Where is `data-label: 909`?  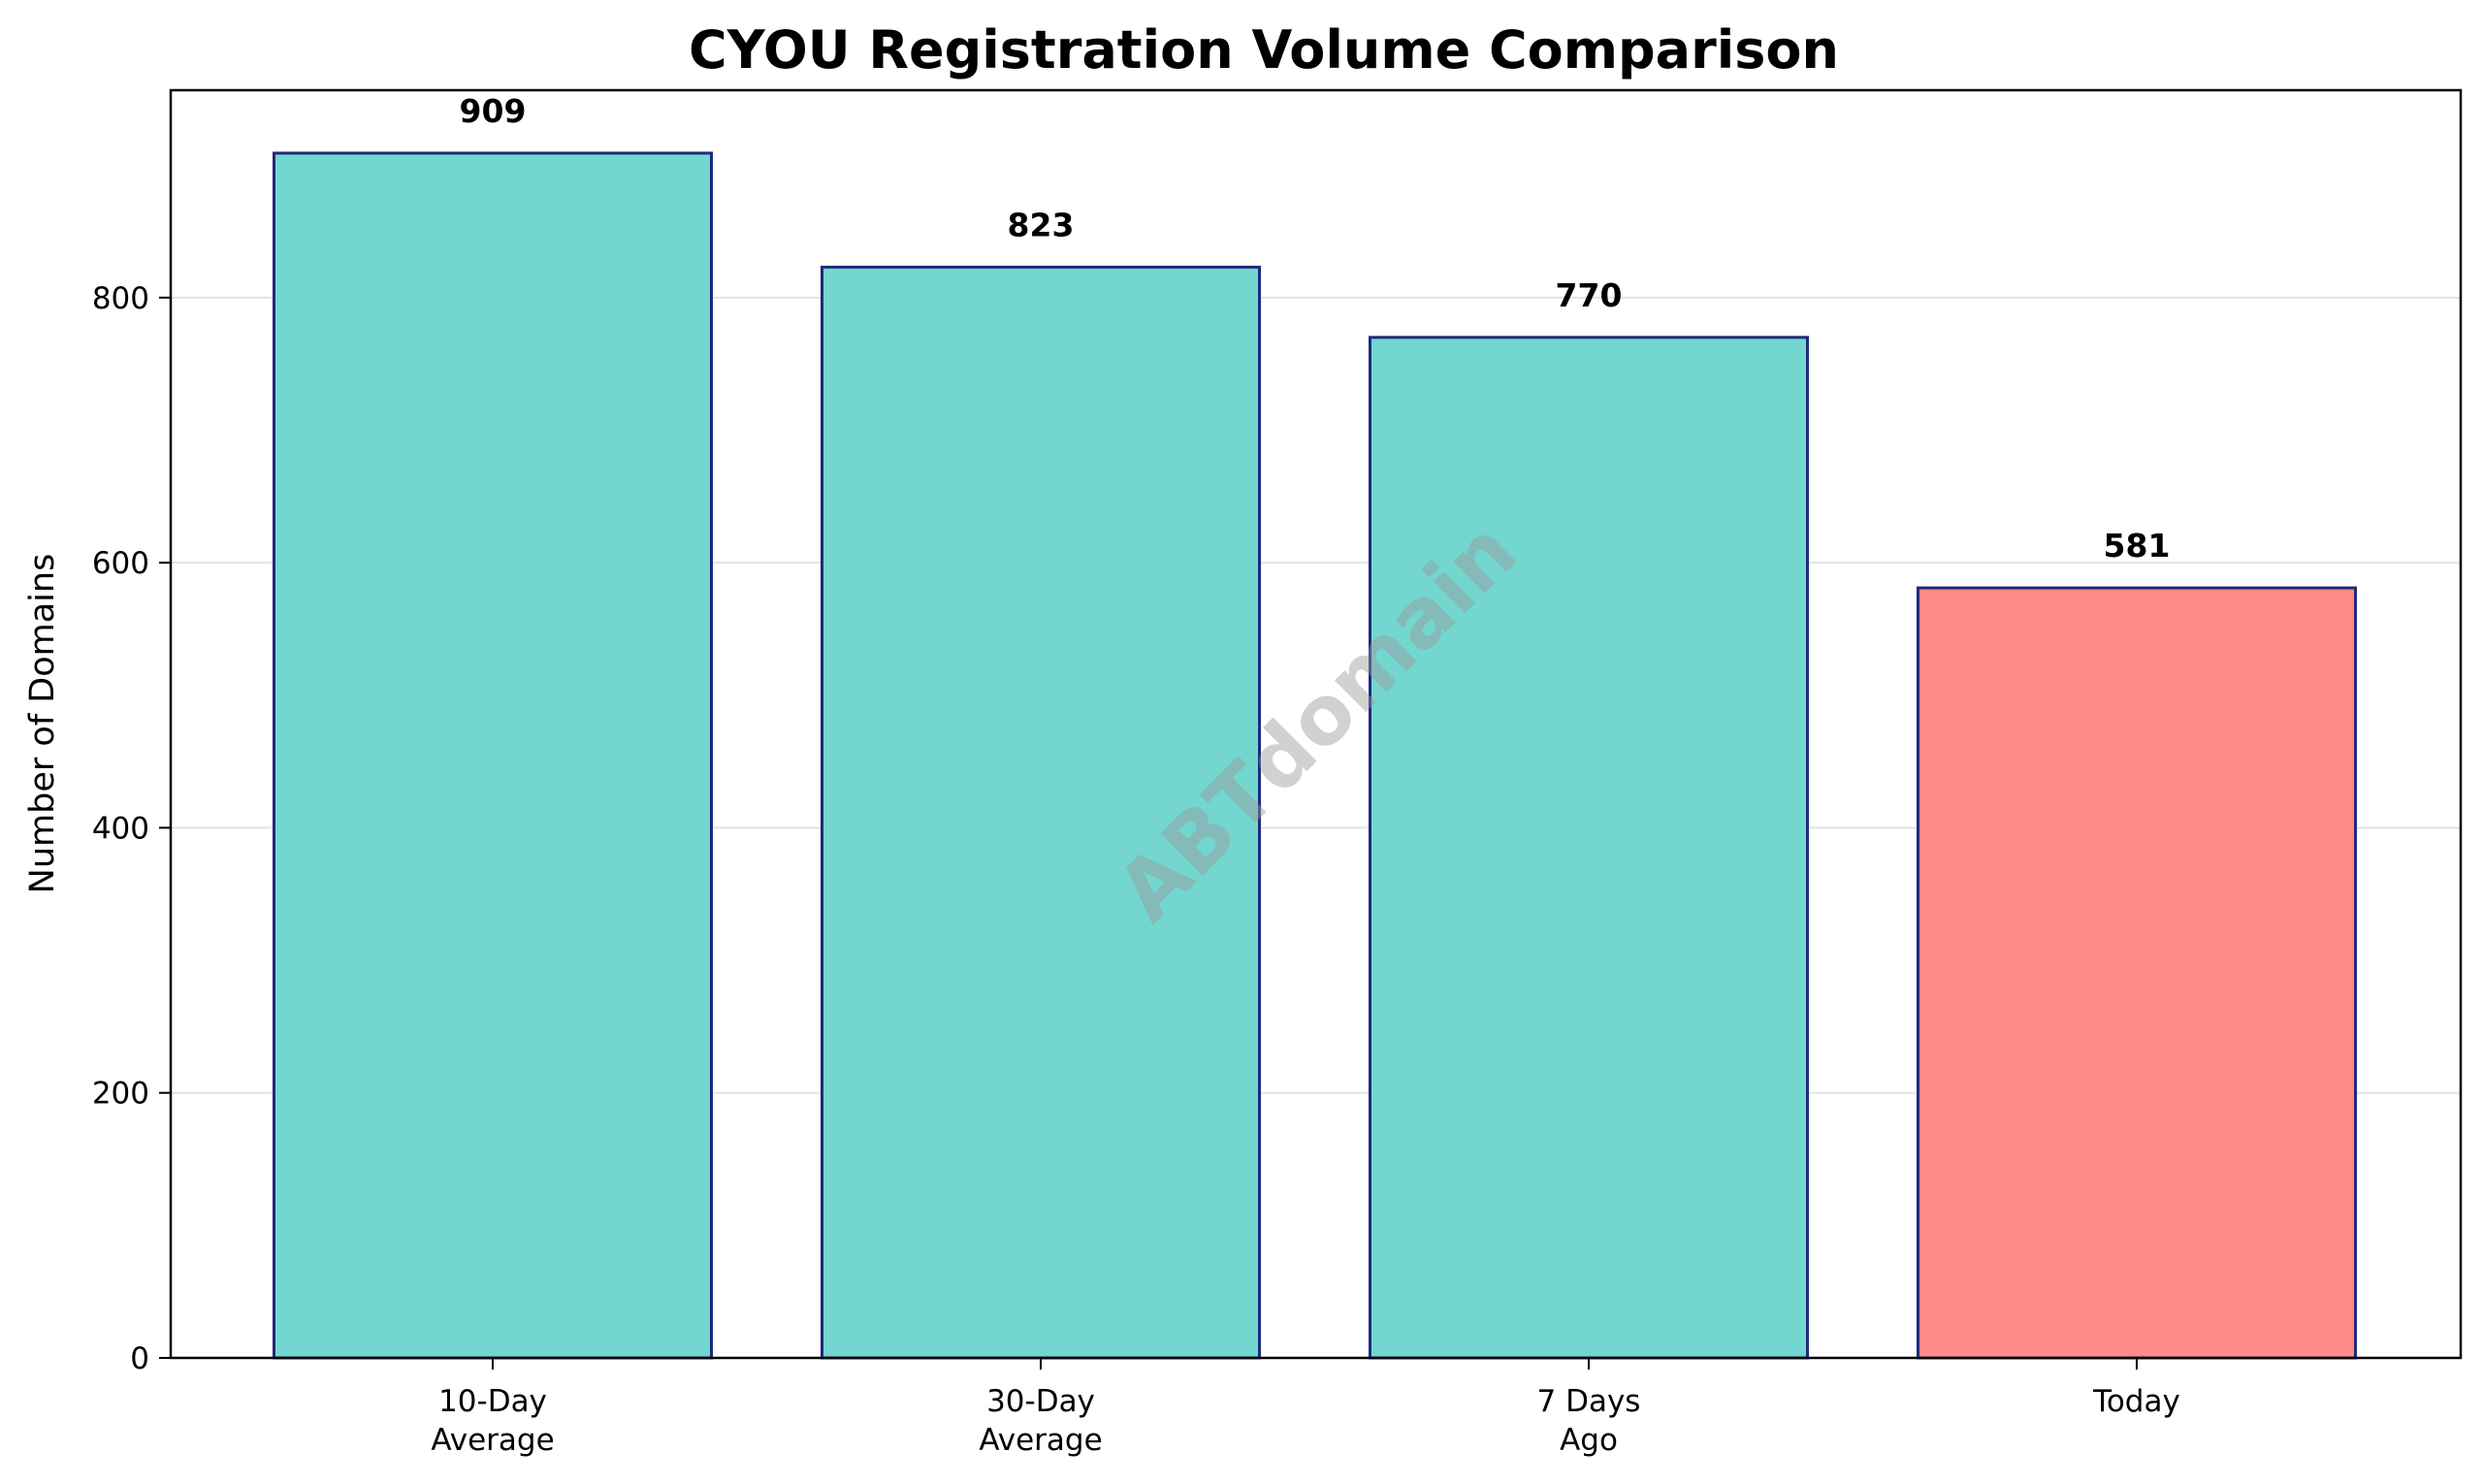 data-label: 909 is located at coordinates (494, 111).